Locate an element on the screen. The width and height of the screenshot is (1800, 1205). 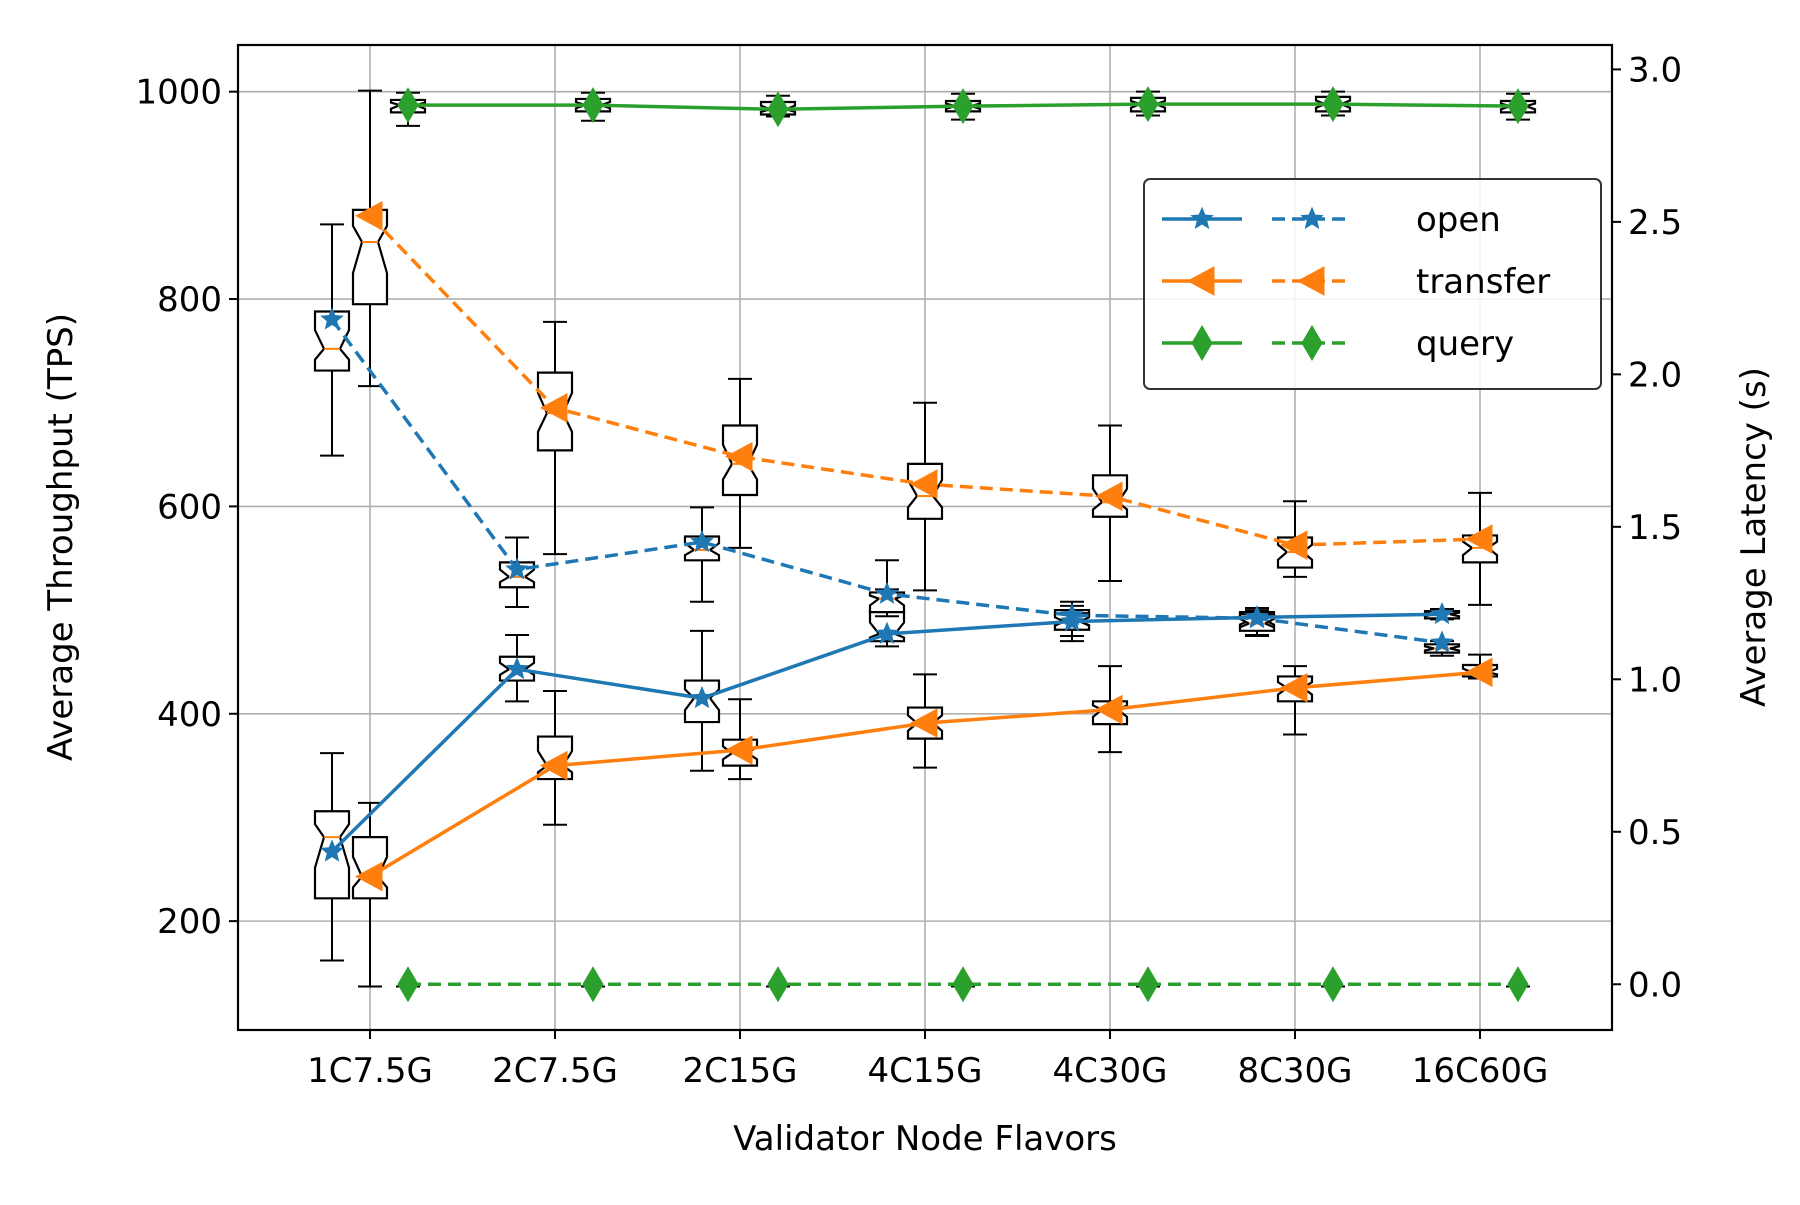
legend-entry-query: query is located at coordinates (1338, 344).